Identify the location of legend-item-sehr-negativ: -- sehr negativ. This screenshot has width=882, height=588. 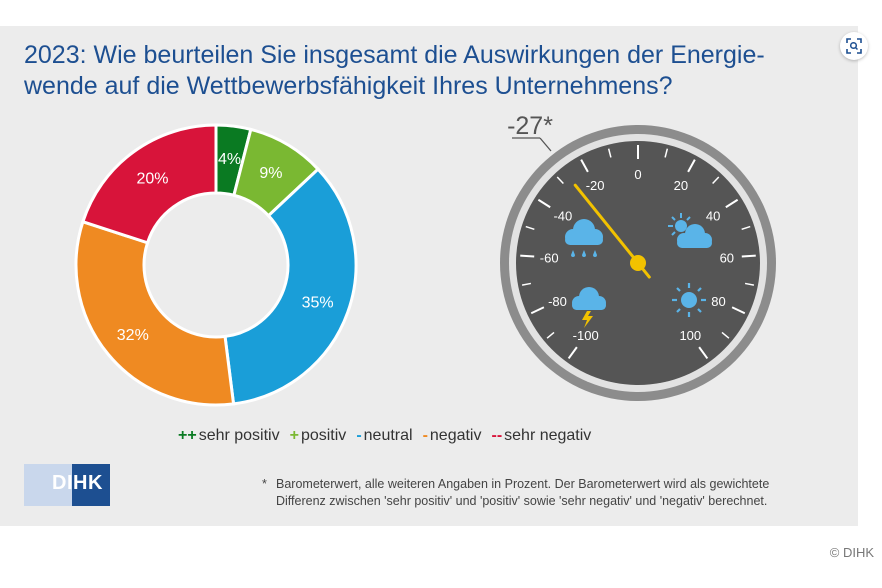
(541, 436).